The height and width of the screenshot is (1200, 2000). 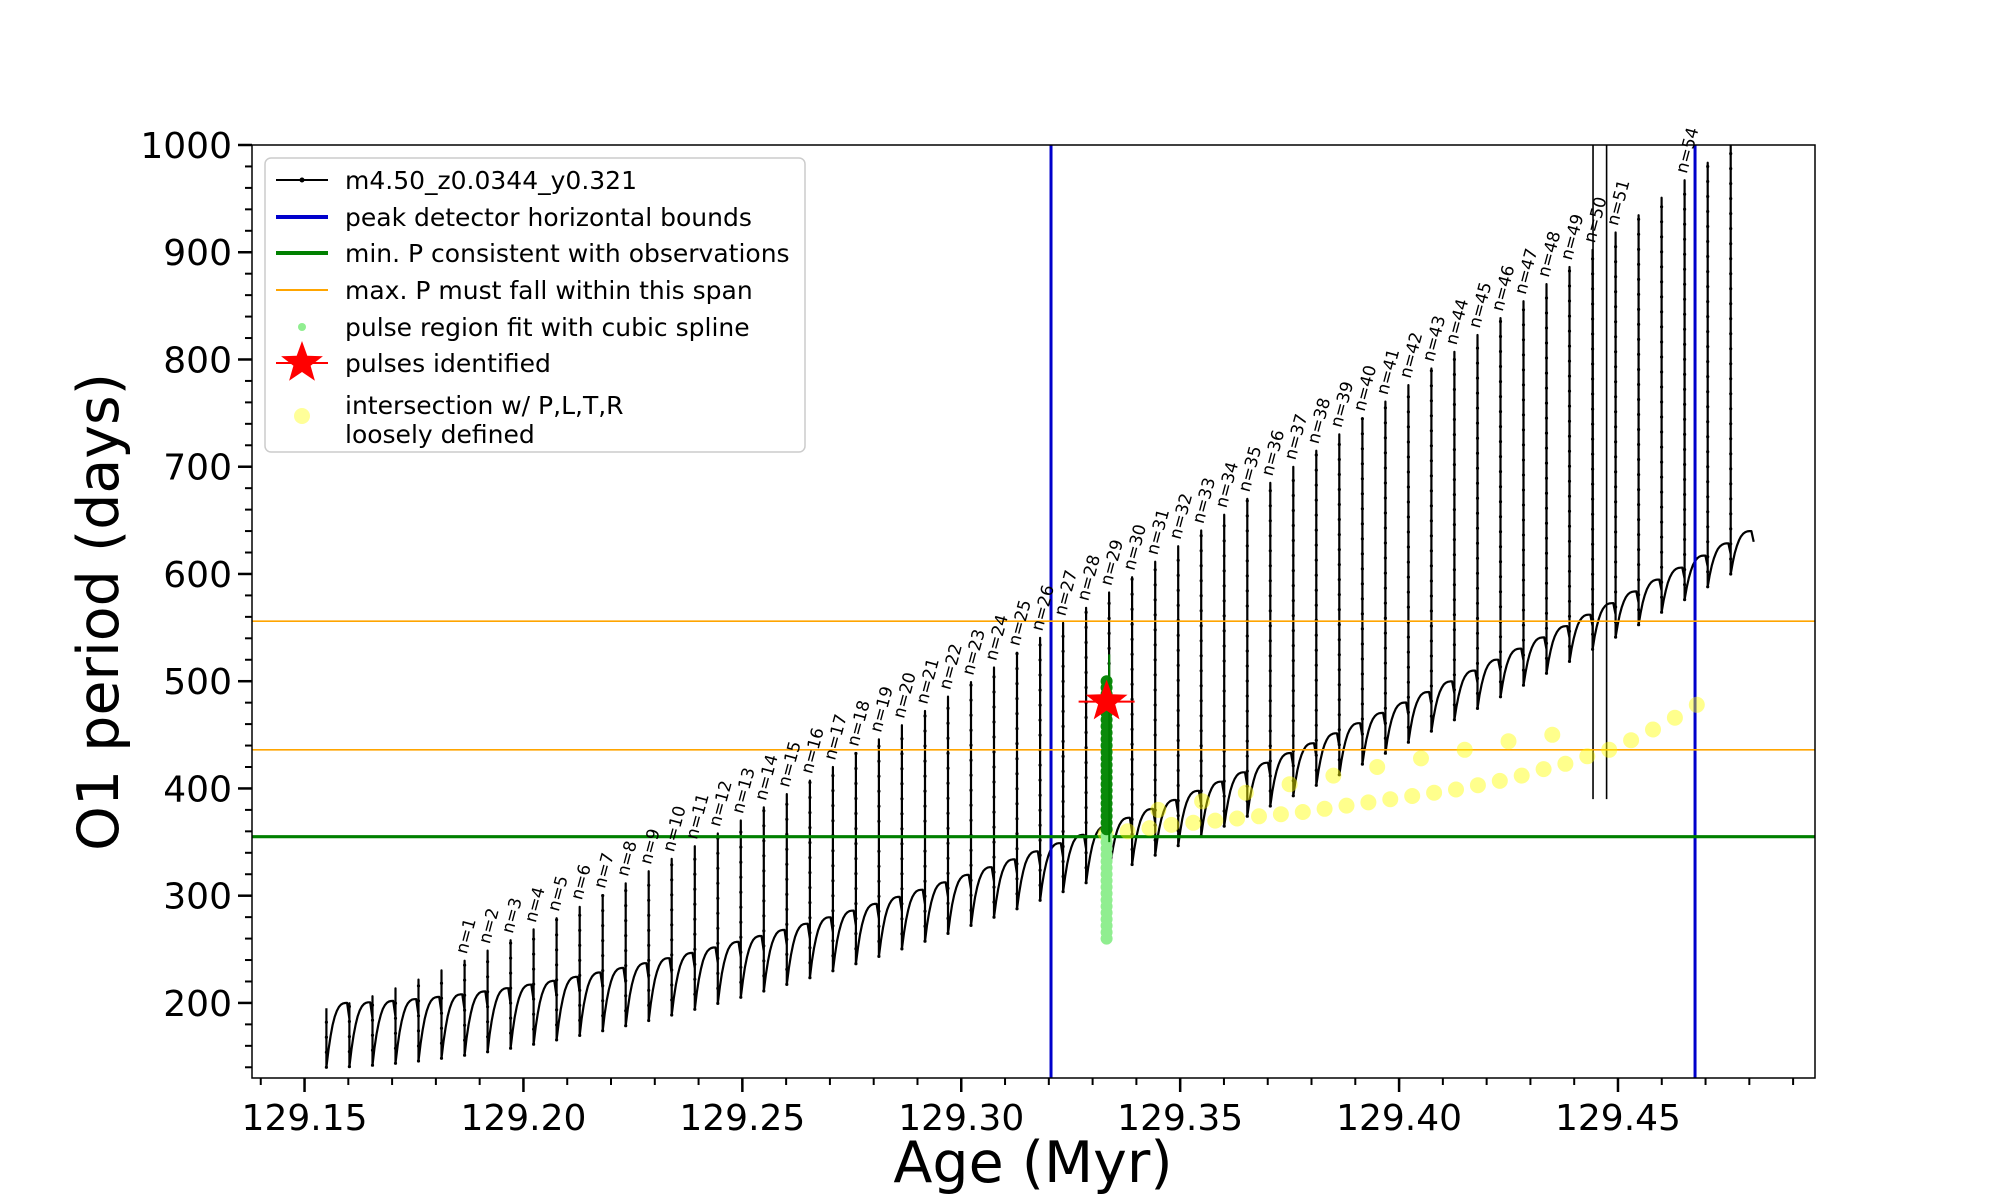 I want to click on legend-swatch-dot, so click(x=302, y=327).